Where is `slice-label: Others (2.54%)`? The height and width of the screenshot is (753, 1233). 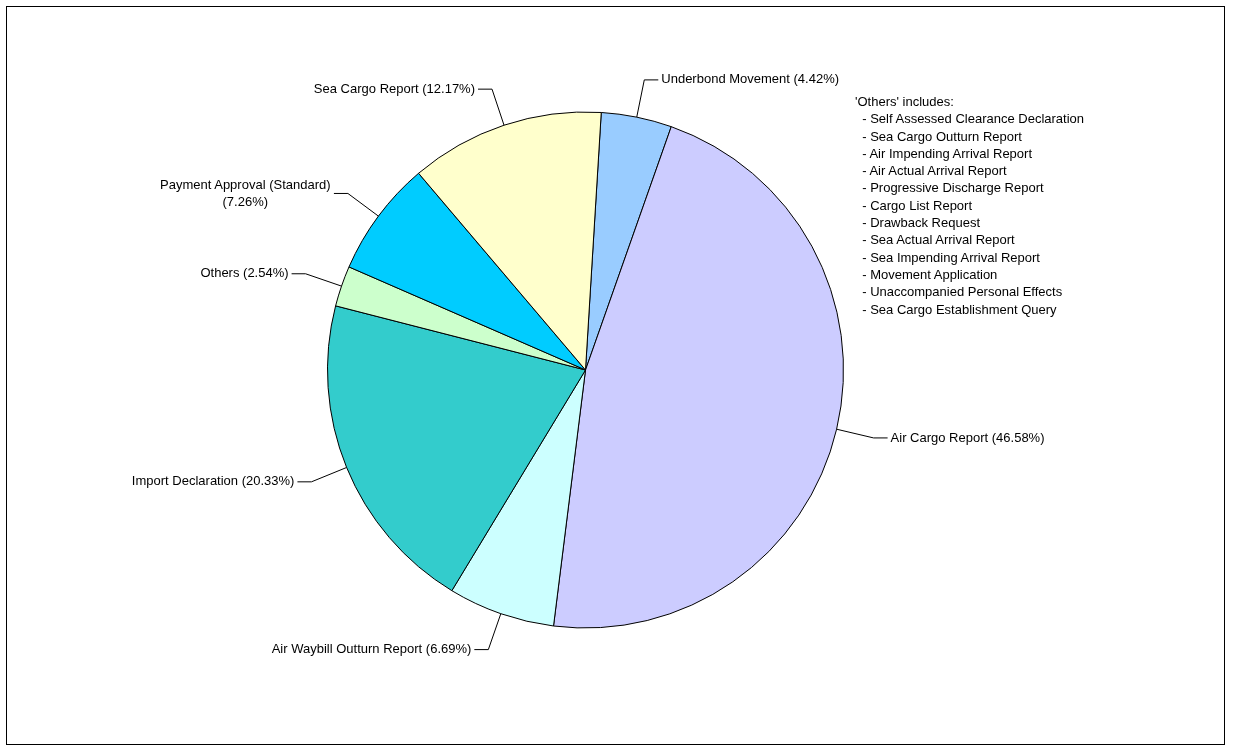
slice-label: Others (2.54%) is located at coordinates (244, 273).